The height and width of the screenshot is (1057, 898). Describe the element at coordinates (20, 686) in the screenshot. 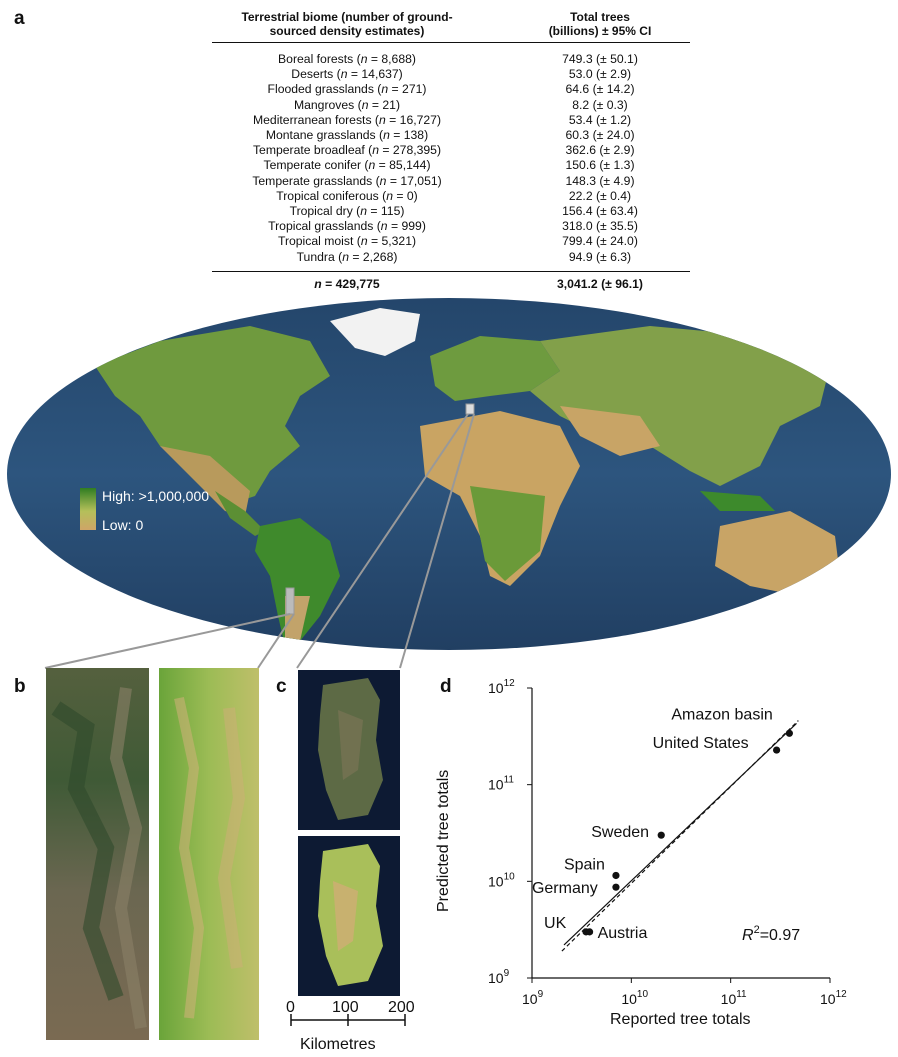

I see `panel-letter-b: b` at that location.